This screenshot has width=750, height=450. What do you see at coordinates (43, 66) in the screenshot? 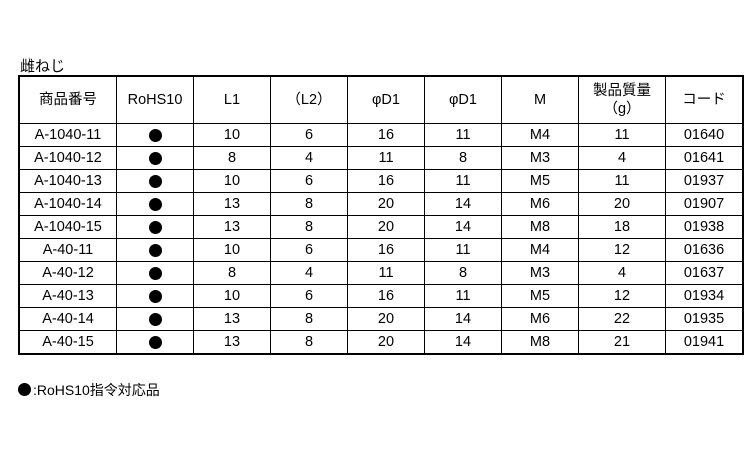
I see `section-title: 雌ねじ` at bounding box center [43, 66].